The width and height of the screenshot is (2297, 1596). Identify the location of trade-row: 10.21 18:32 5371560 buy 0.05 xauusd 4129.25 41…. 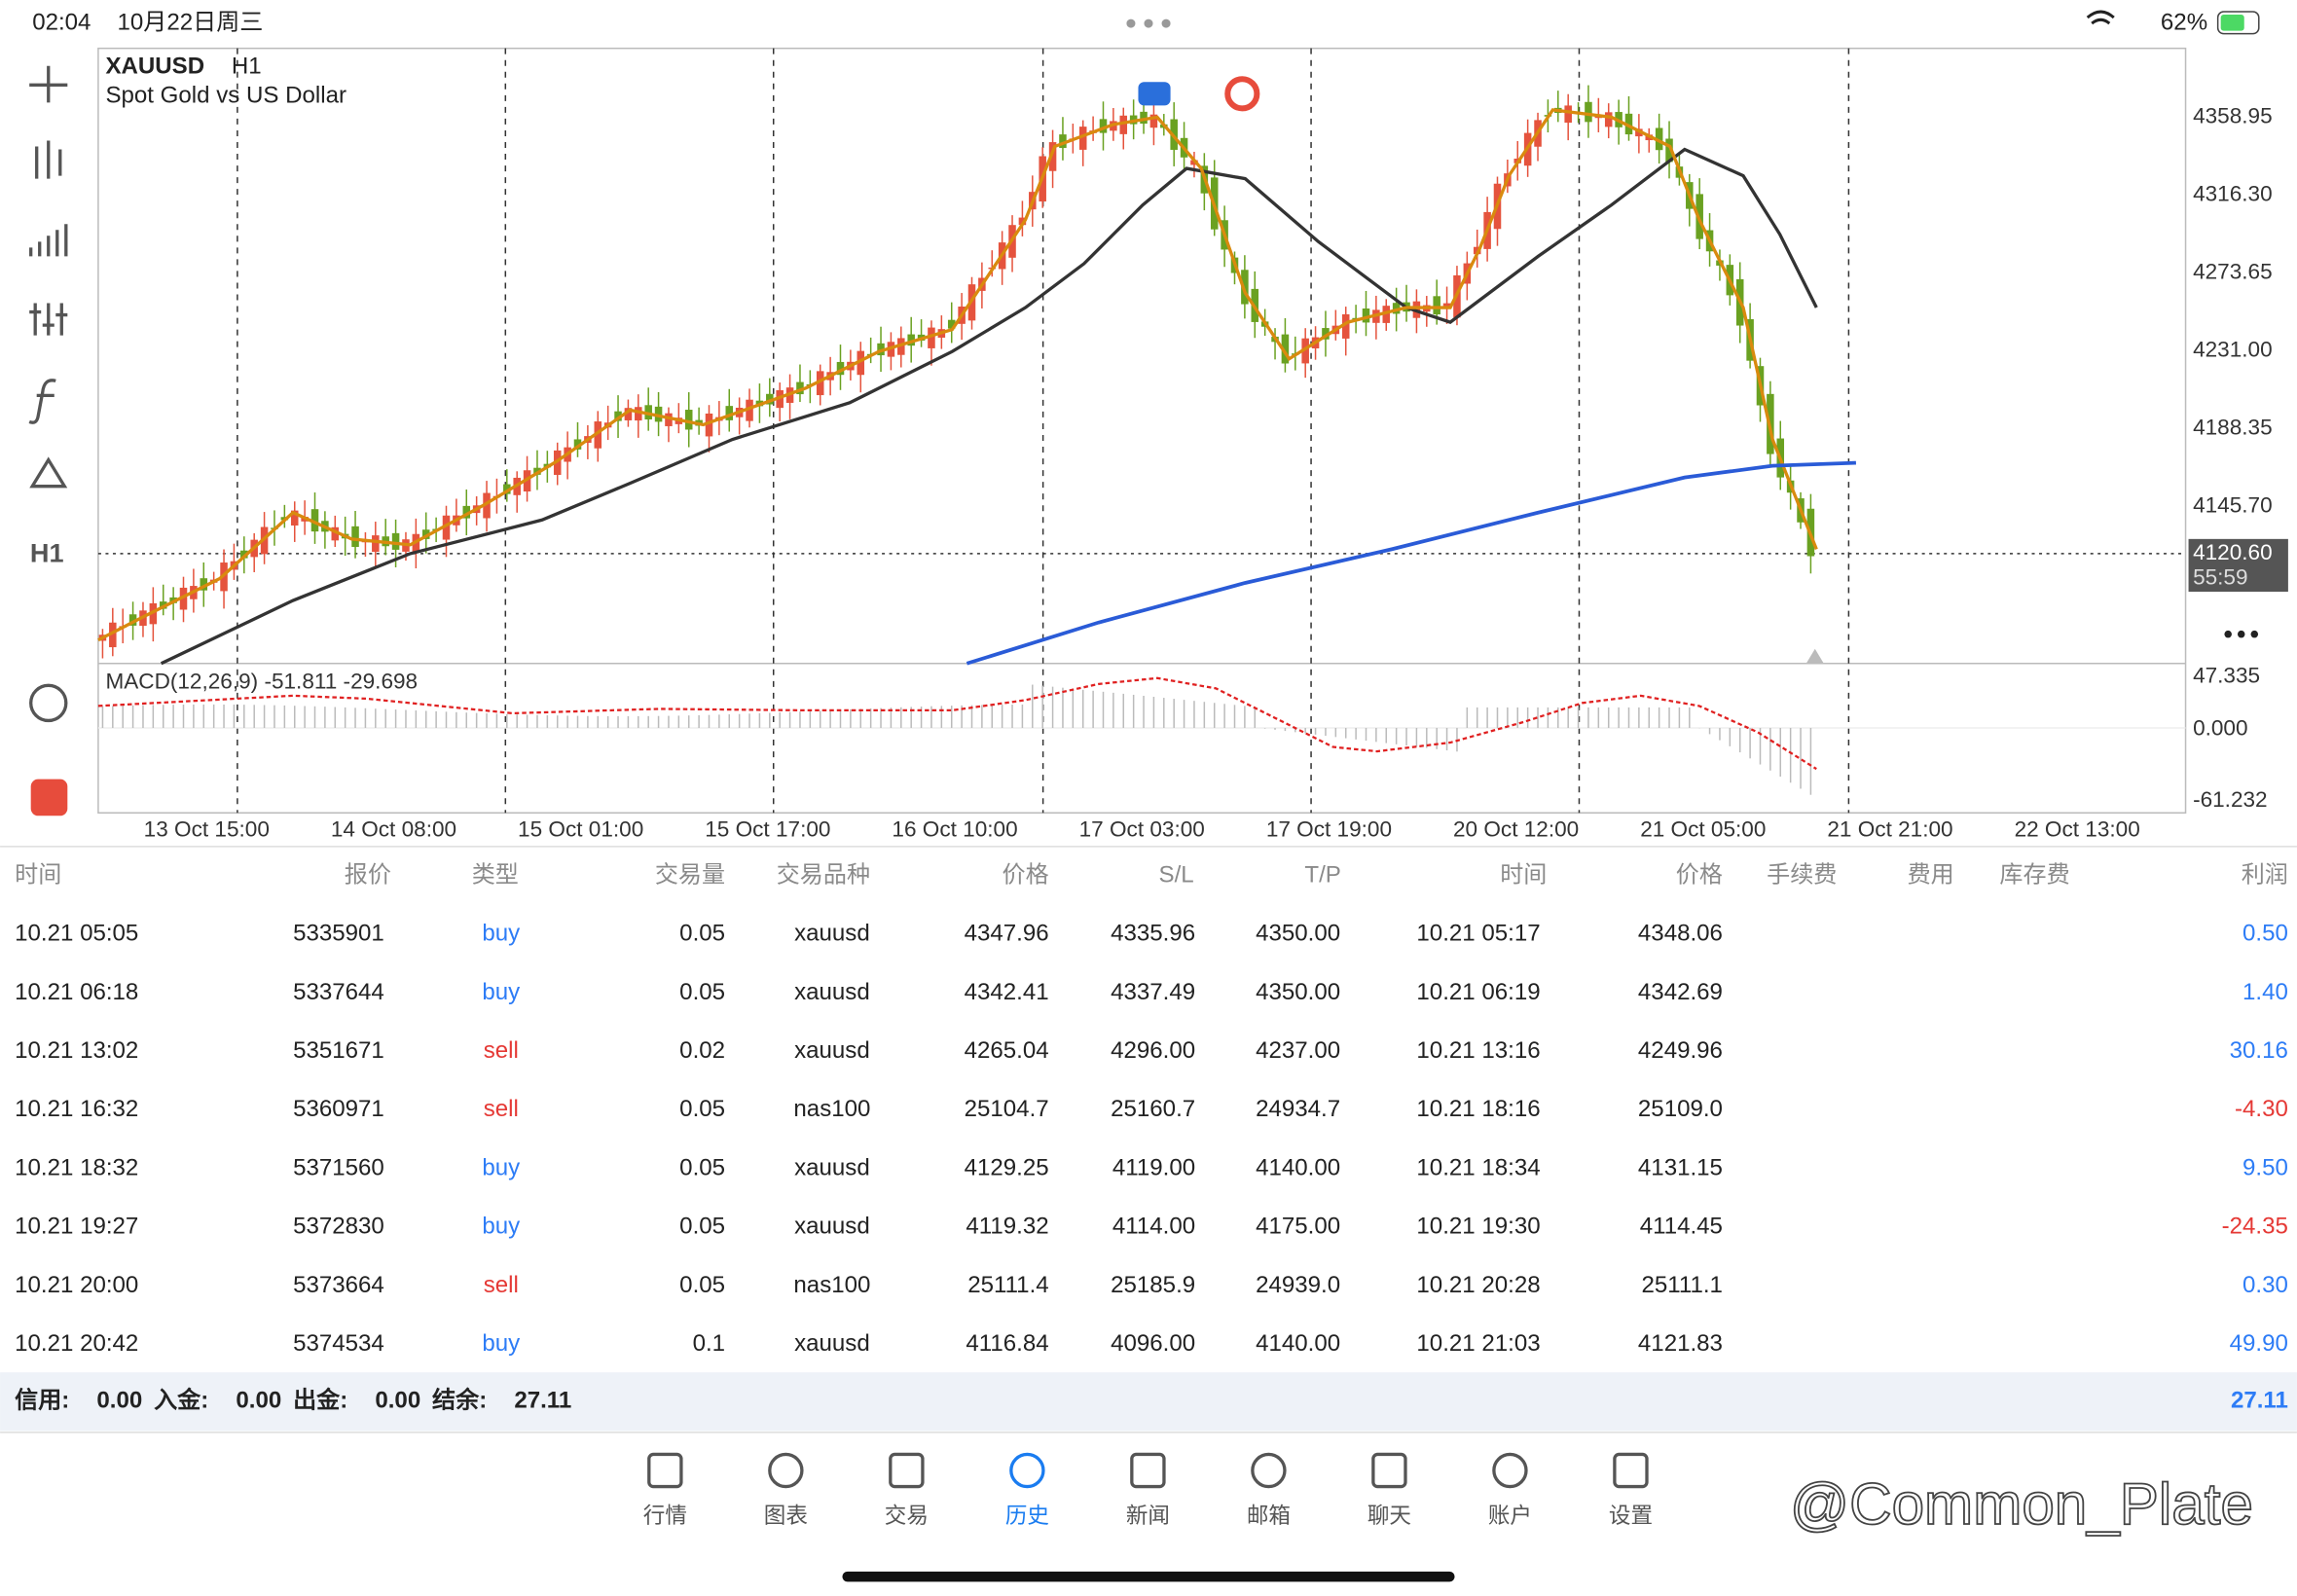
(1151, 1167).